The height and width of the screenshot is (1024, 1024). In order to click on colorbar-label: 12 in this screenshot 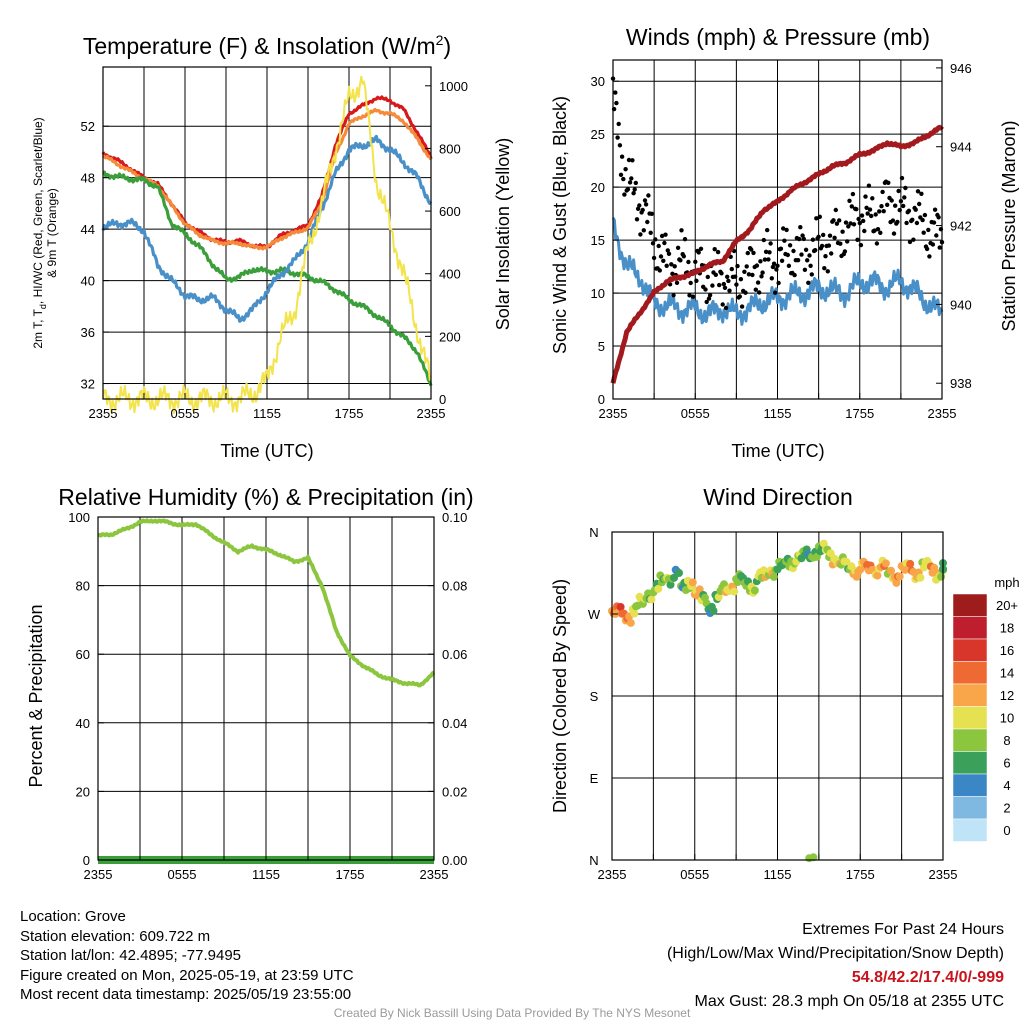, I will do `click(1007, 695)`.